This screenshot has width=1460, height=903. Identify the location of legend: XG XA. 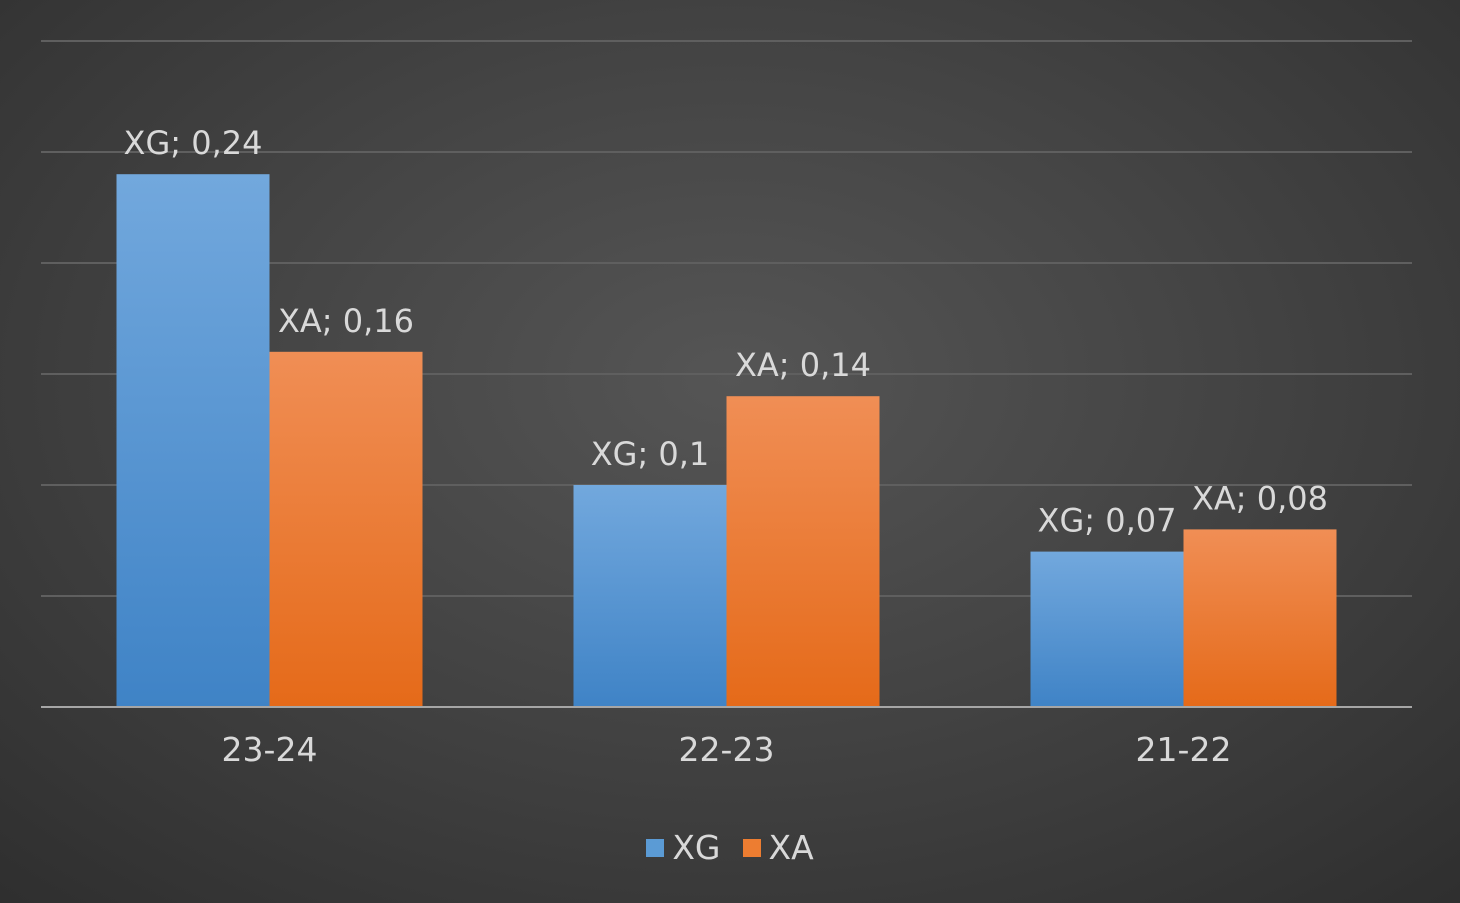
(730, 847).